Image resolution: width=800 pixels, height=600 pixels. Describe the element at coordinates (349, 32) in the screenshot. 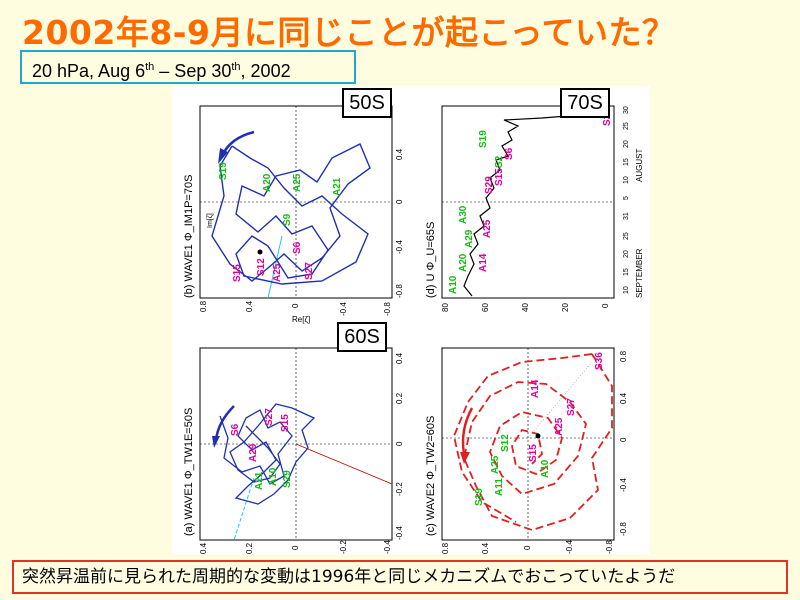

I see `page-title: 2002年8-9月に同じことが起こっていた？` at that location.